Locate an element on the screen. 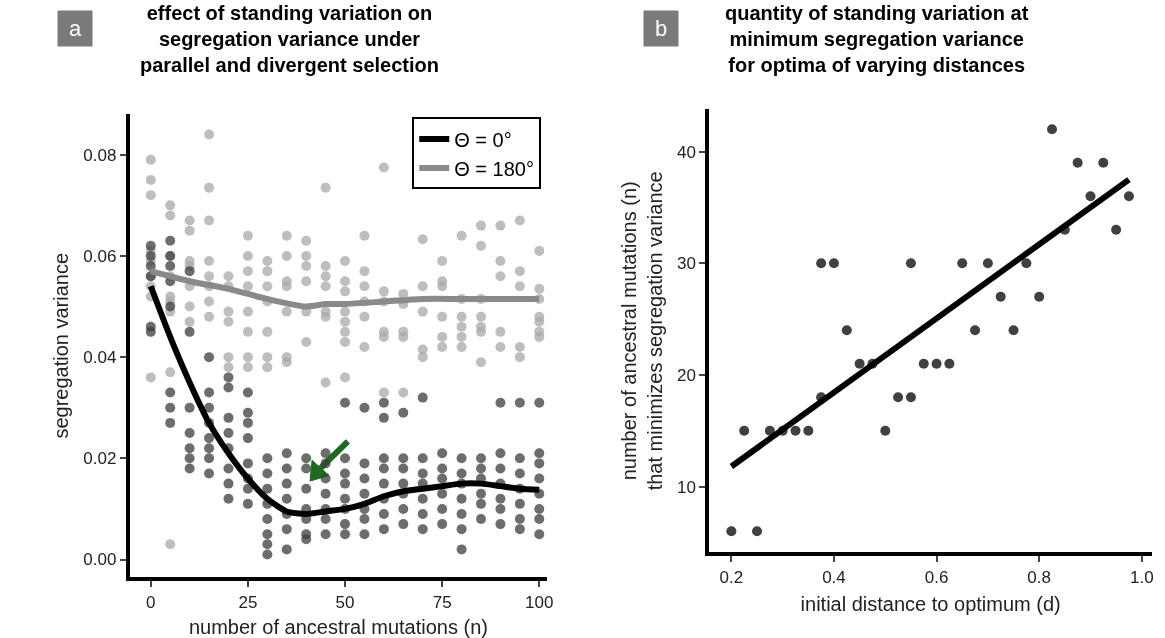  x-tick-label: 0.2 is located at coordinates (731, 577).